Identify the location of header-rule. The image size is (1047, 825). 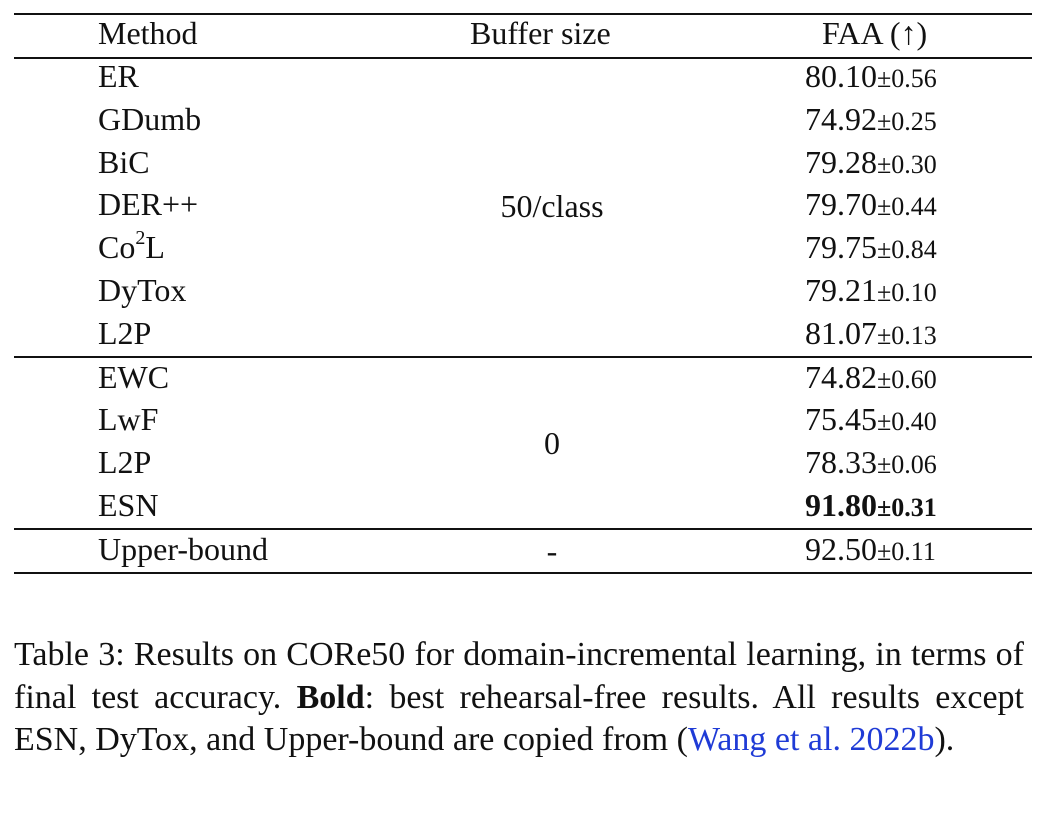
(523, 58).